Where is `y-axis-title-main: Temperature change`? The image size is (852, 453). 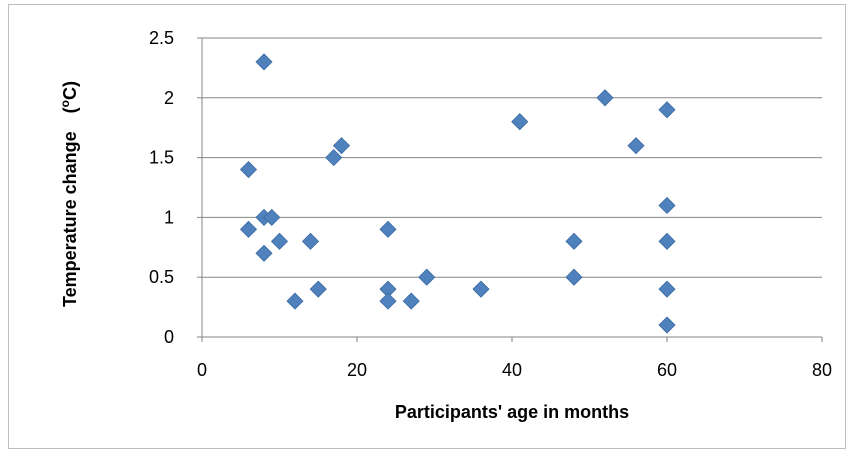 y-axis-title-main: Temperature change is located at coordinates (70, 219).